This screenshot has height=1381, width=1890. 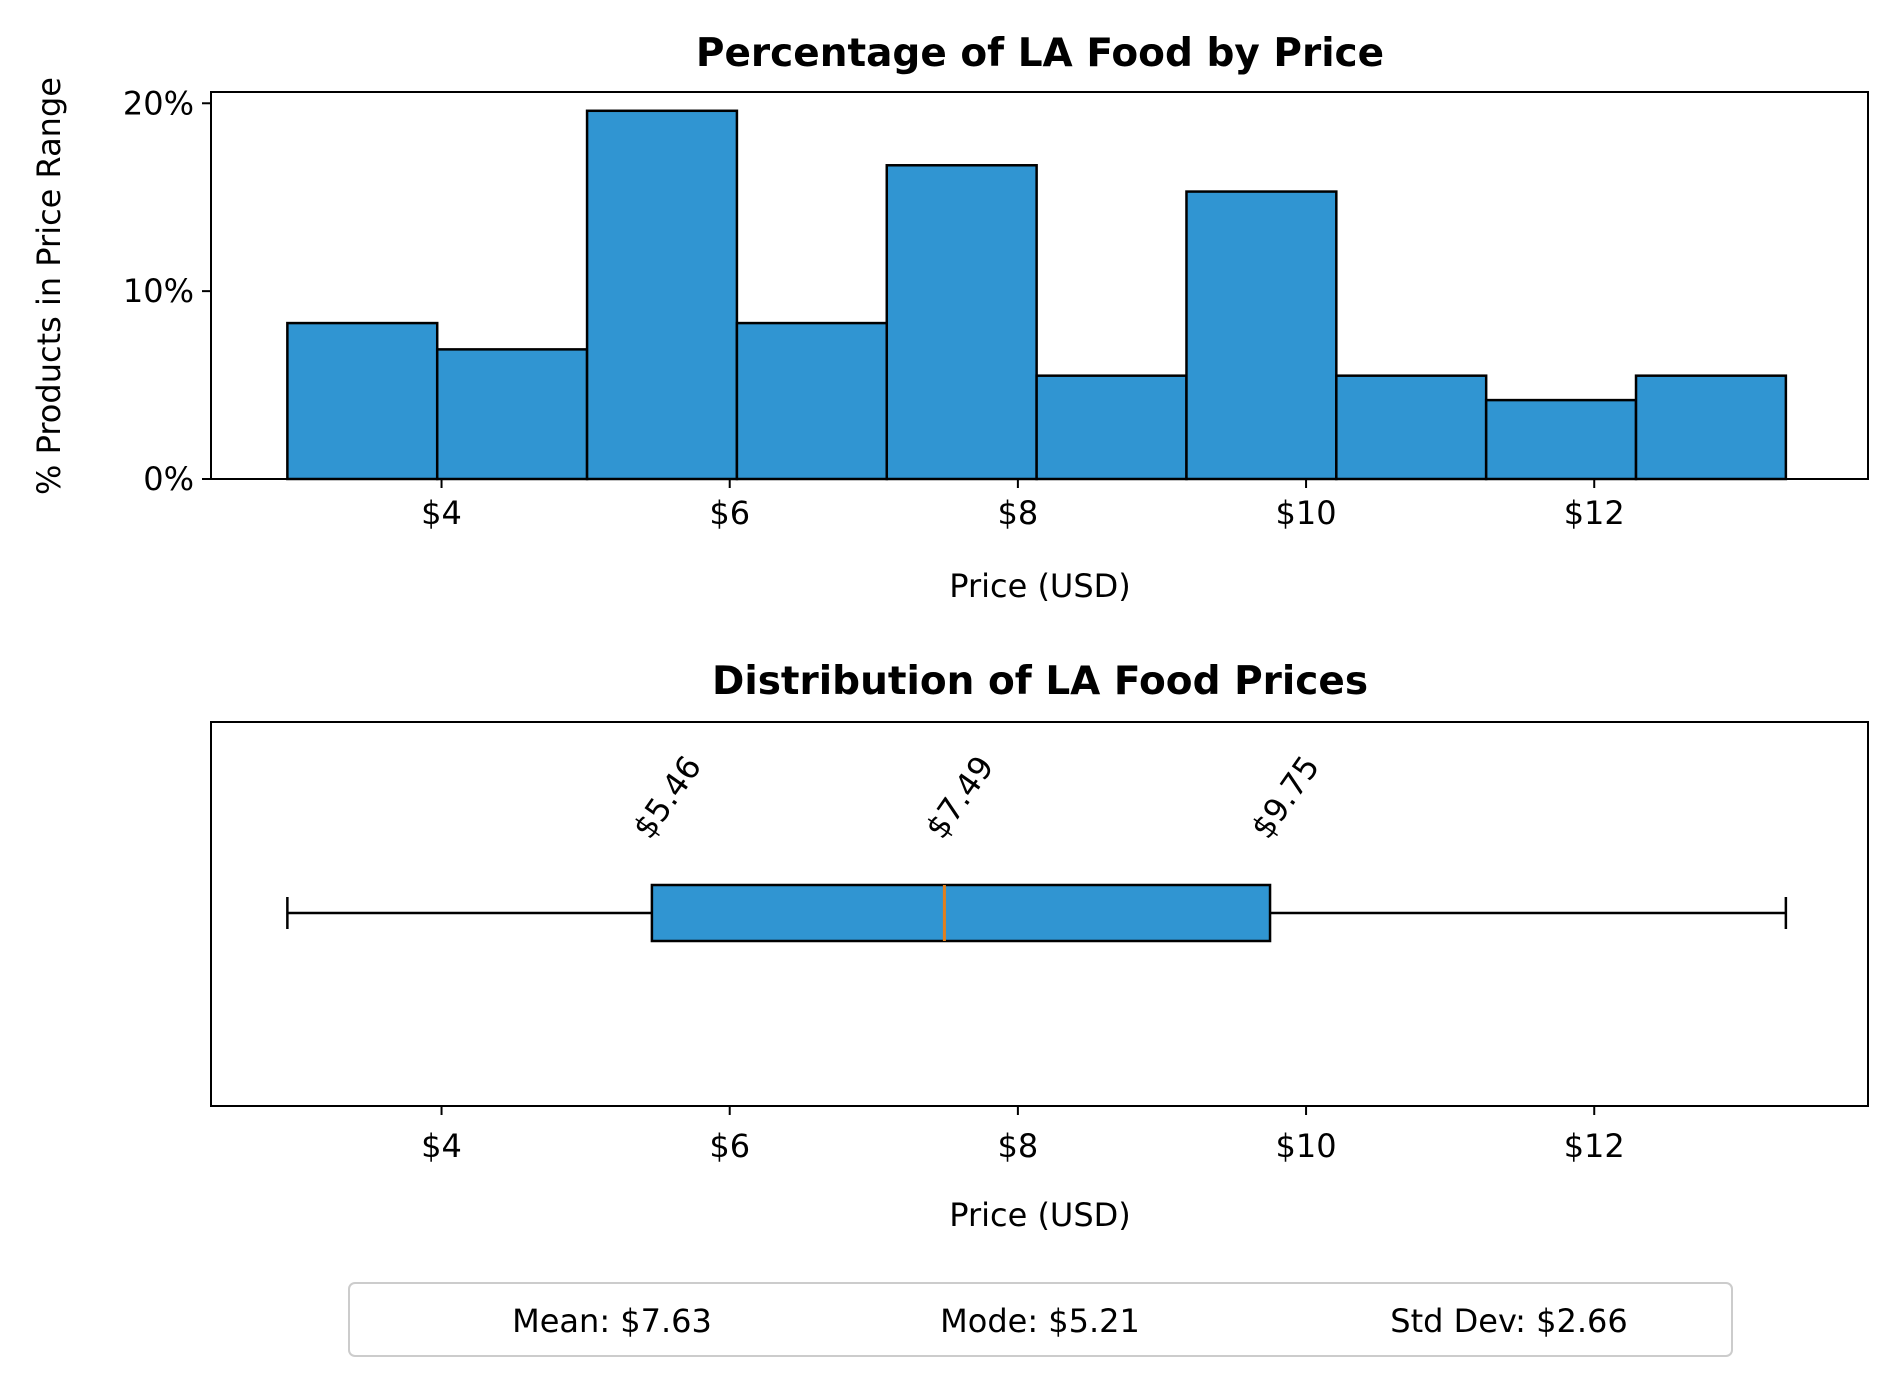 What do you see at coordinates (1018, 1146) in the screenshot?
I see `boxplot-x-tick-label: $8` at bounding box center [1018, 1146].